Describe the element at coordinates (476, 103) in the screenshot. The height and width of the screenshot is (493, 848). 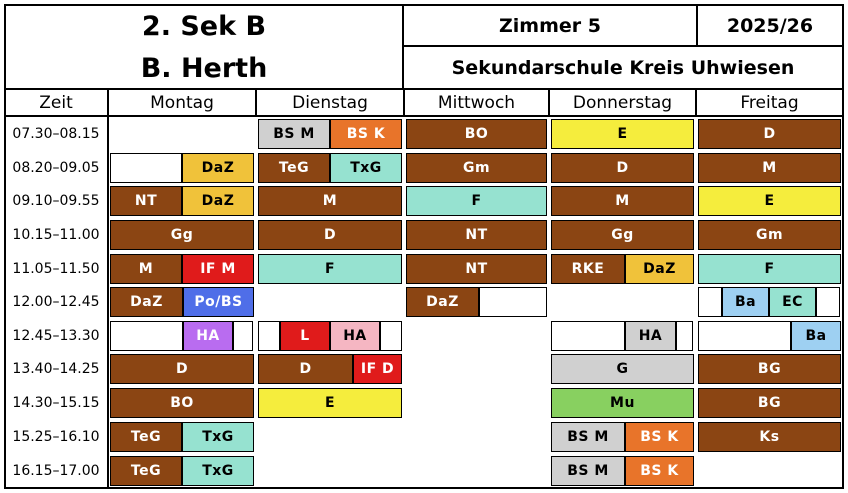
I see `column-header-wednesday: Mittwoch` at that location.